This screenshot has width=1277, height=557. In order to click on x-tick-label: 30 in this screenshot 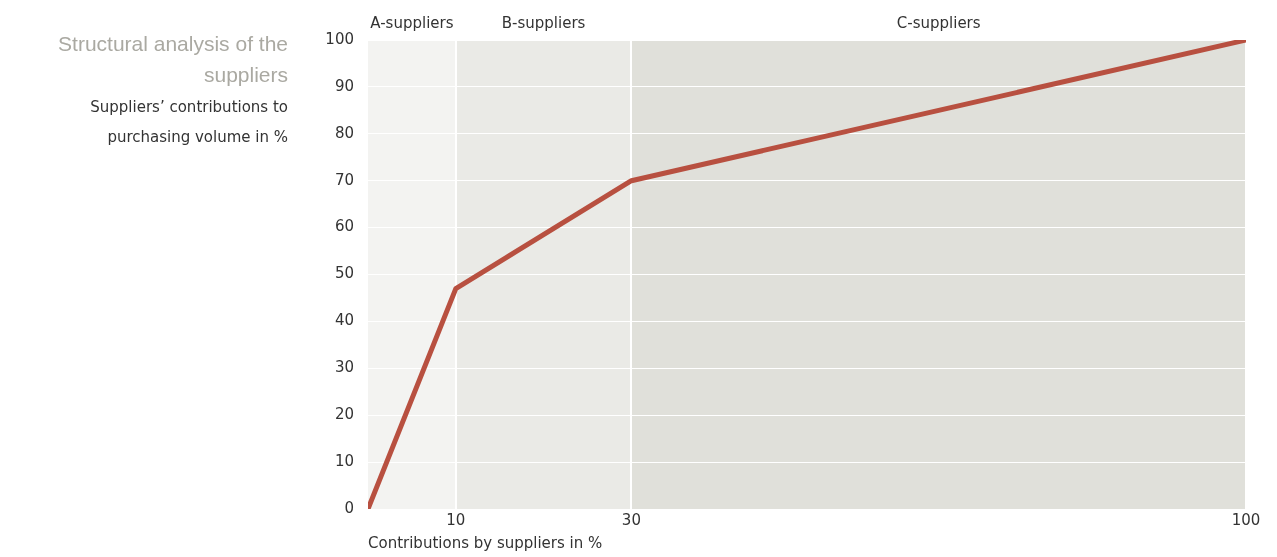, I will do `click(631, 519)`.